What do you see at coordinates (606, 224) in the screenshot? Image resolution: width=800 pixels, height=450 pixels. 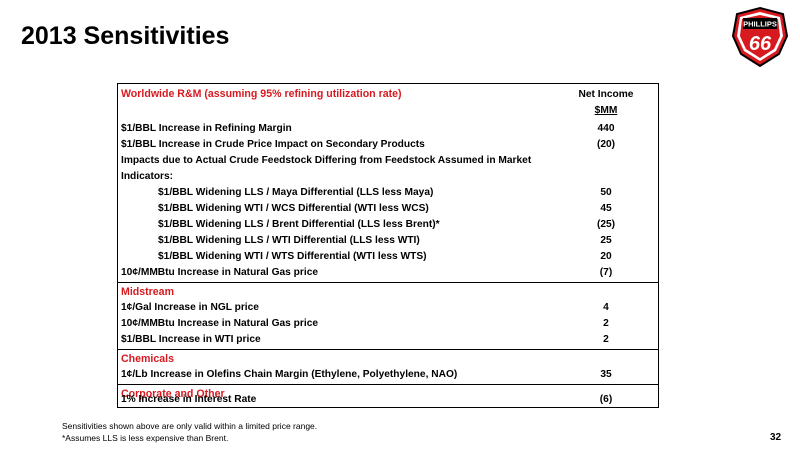 I see `row-value: (25)` at bounding box center [606, 224].